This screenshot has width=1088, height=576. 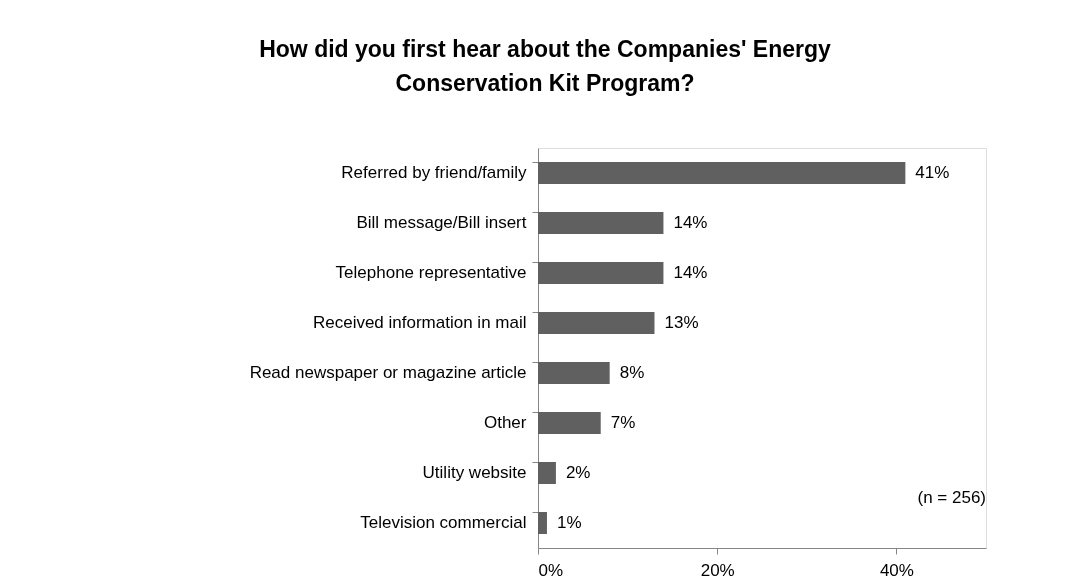 I want to click on y-tick-label: Other, so click(x=505, y=422).